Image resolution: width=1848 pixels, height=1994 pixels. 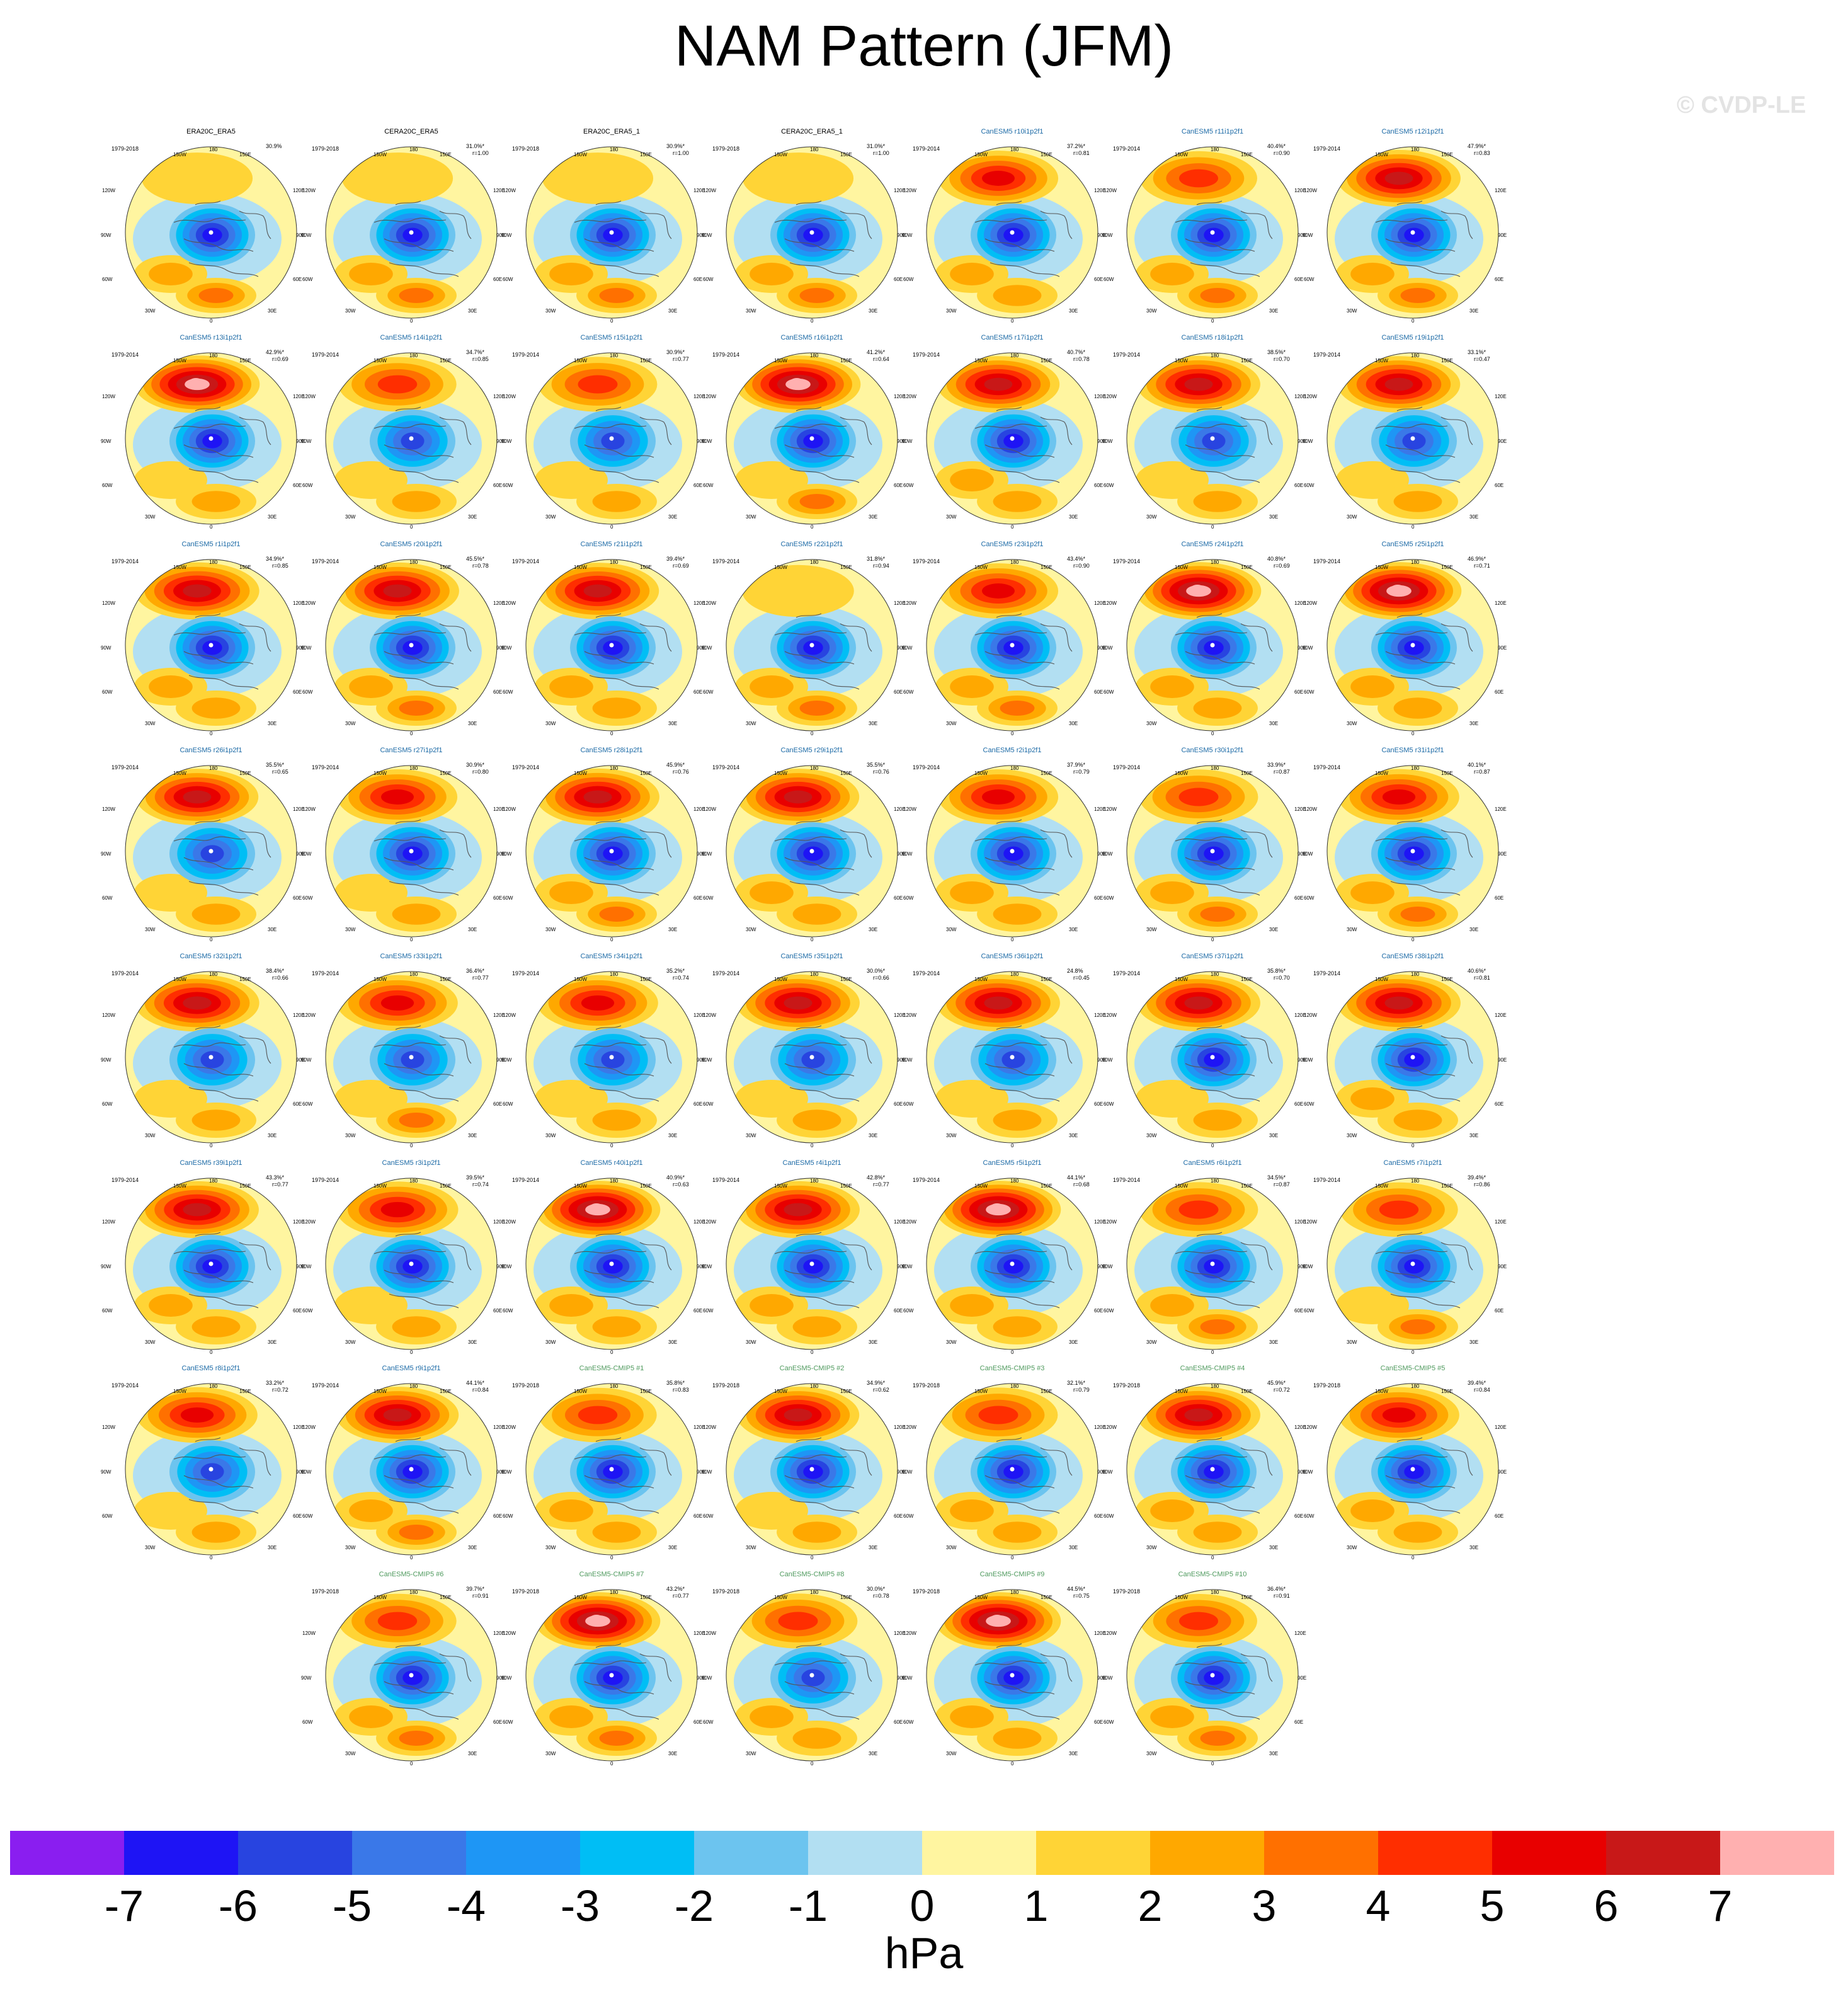 I want to click on colorbar-tick-label: 5, so click(x=1492, y=1905).